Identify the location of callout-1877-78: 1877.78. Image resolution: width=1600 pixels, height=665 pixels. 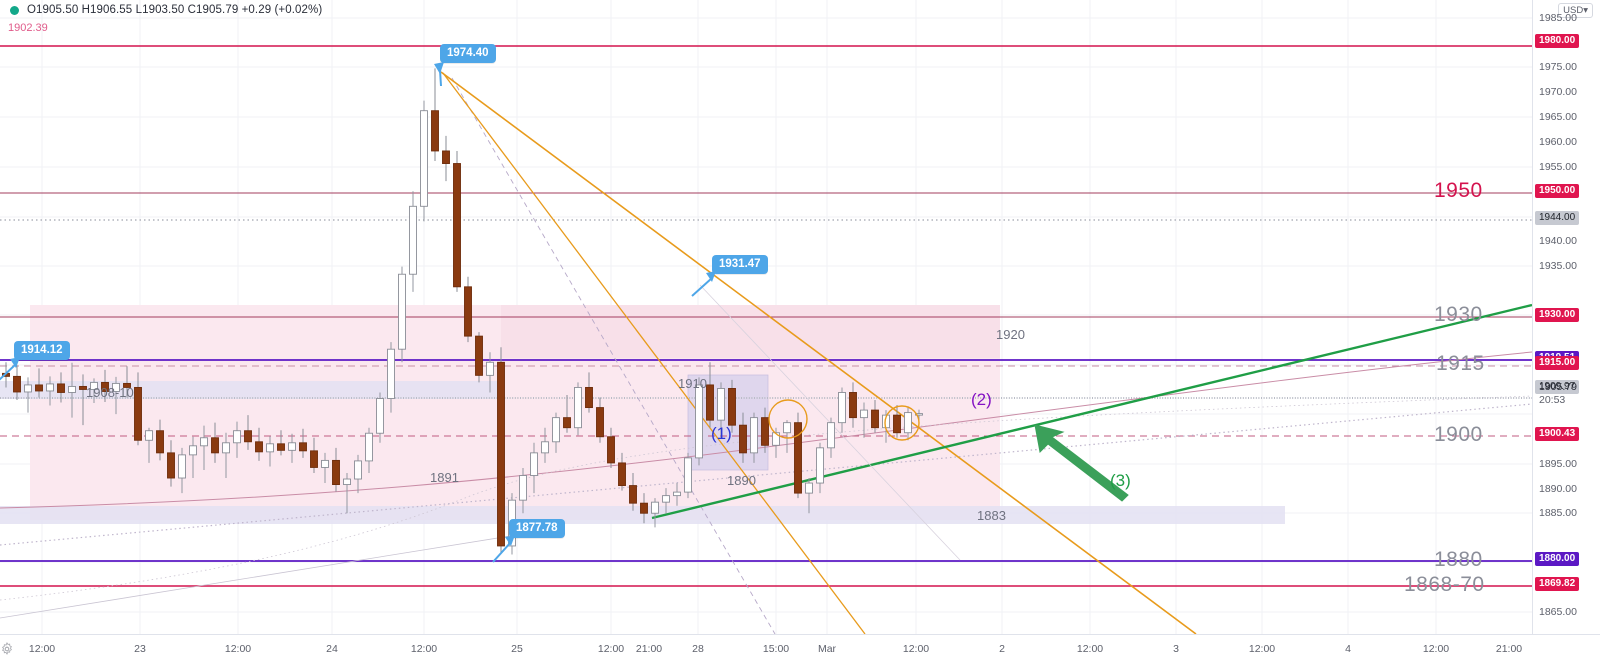
(528, 541).